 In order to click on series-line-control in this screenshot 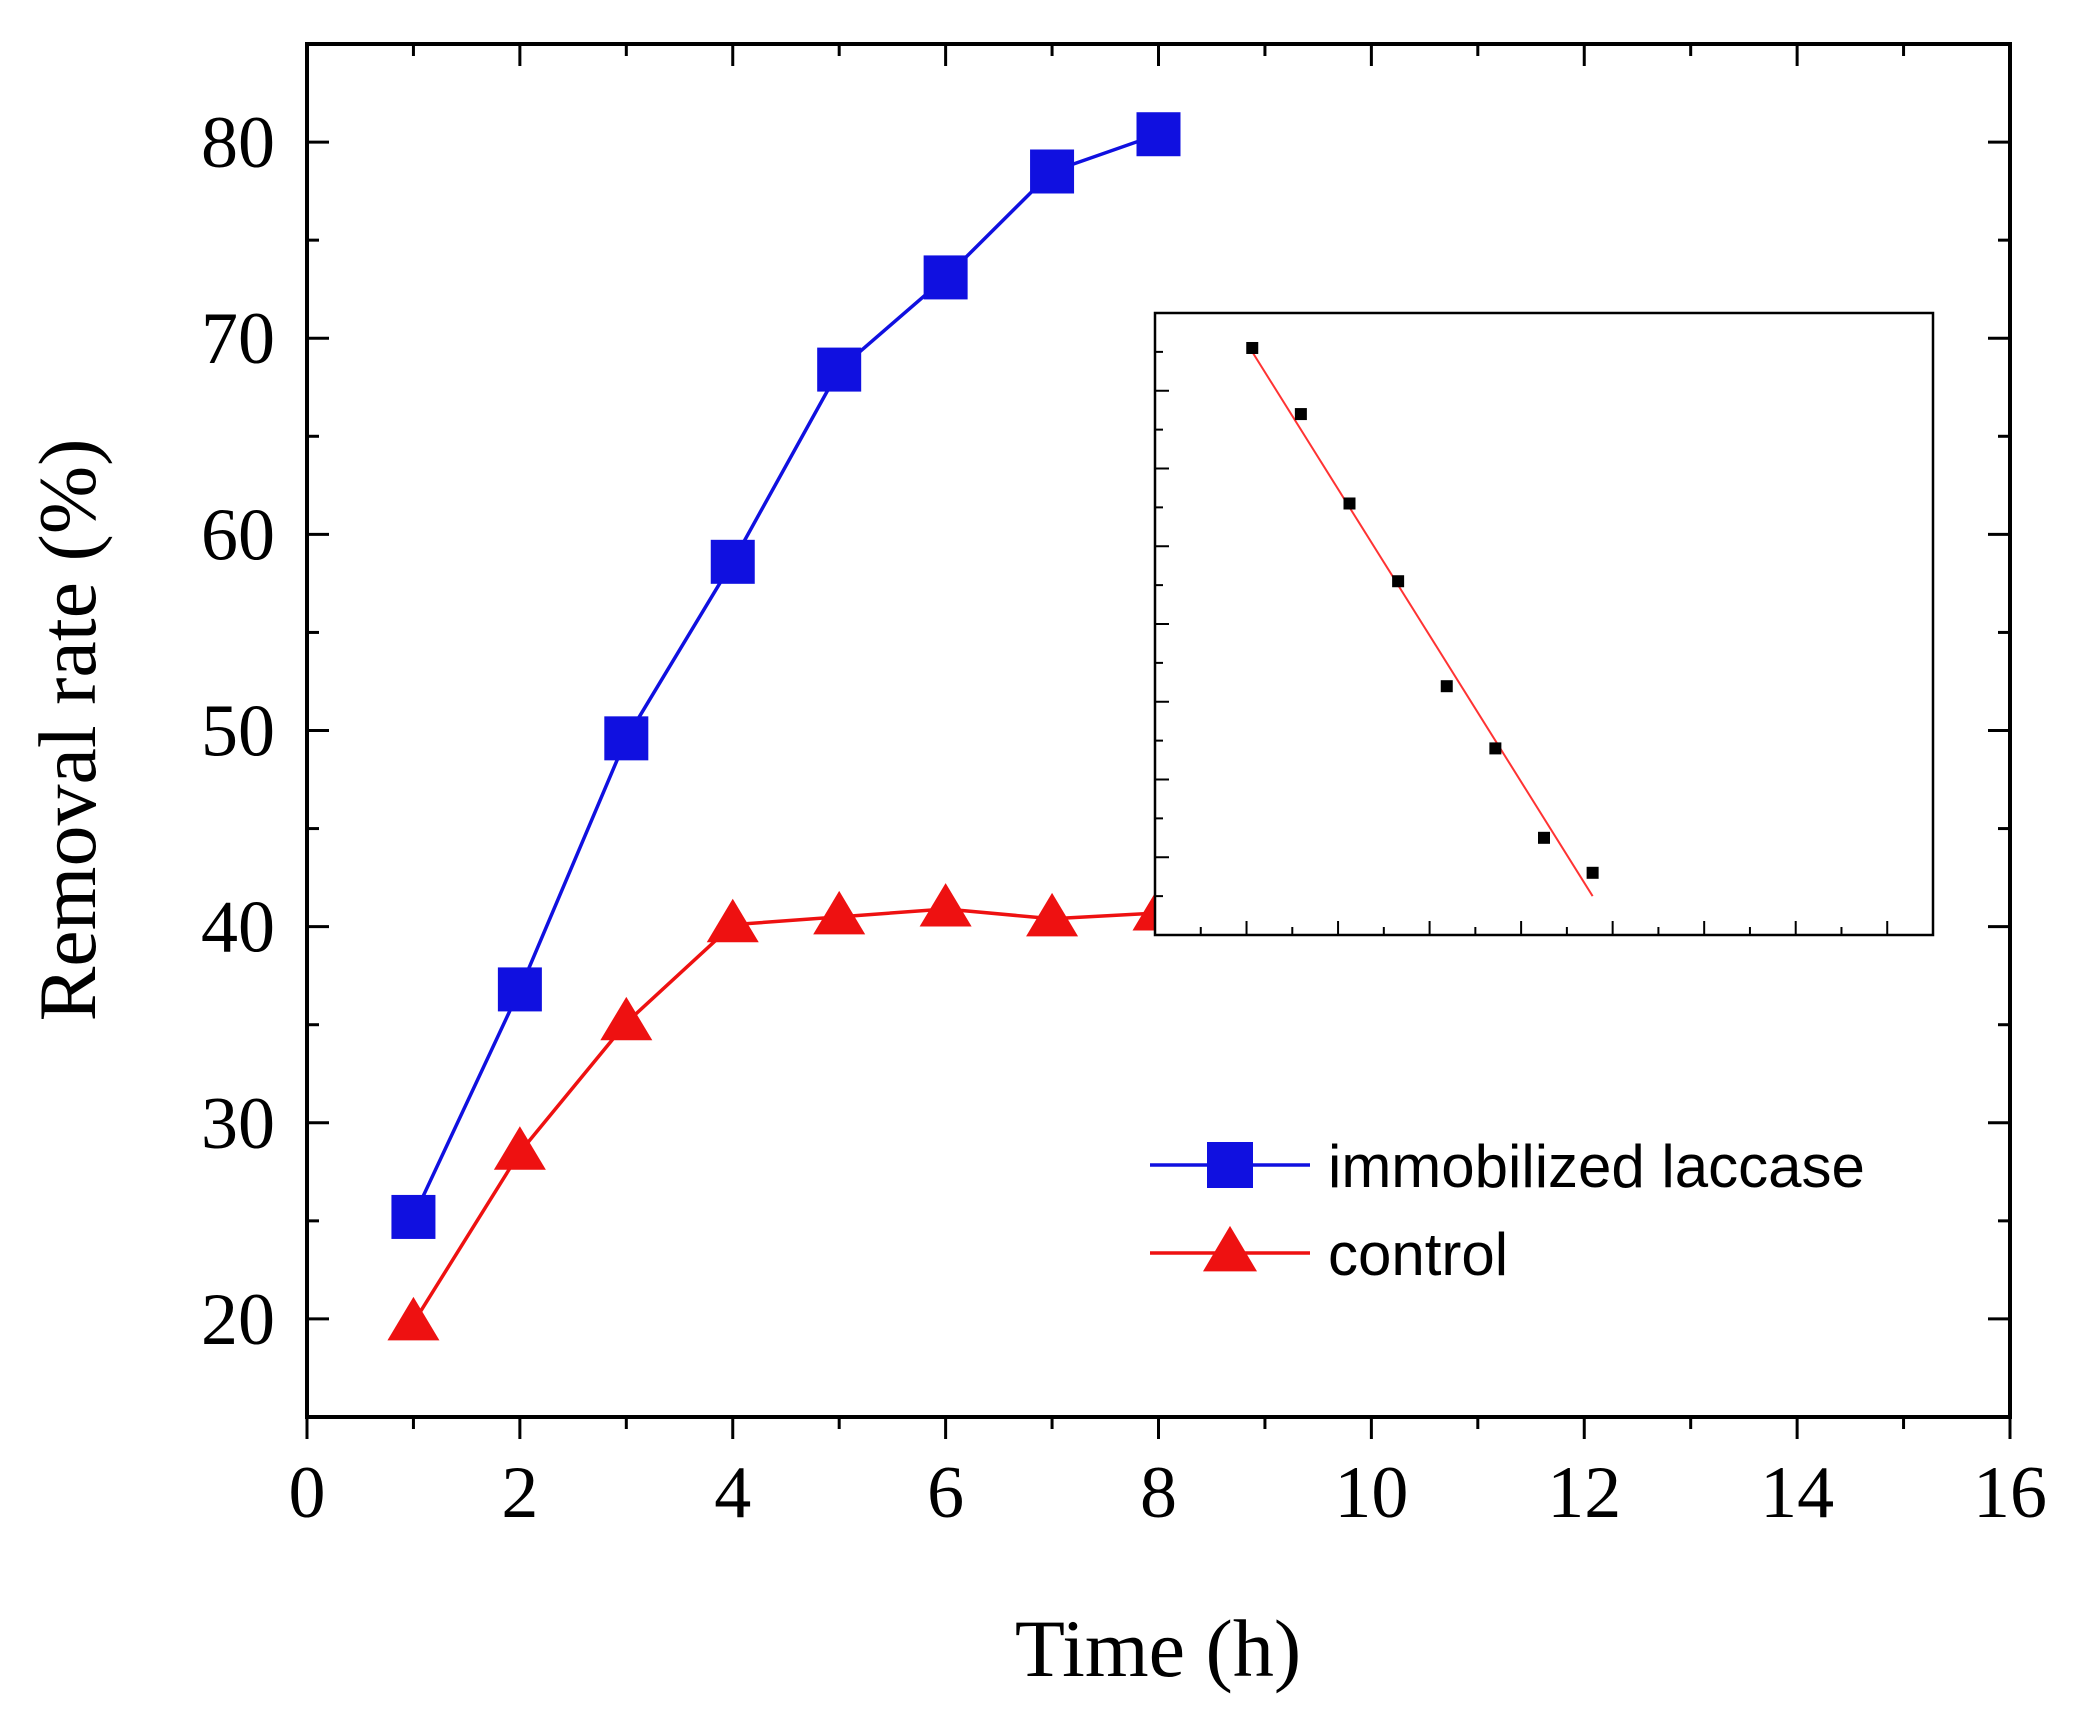, I will do `click(785, 1115)`.